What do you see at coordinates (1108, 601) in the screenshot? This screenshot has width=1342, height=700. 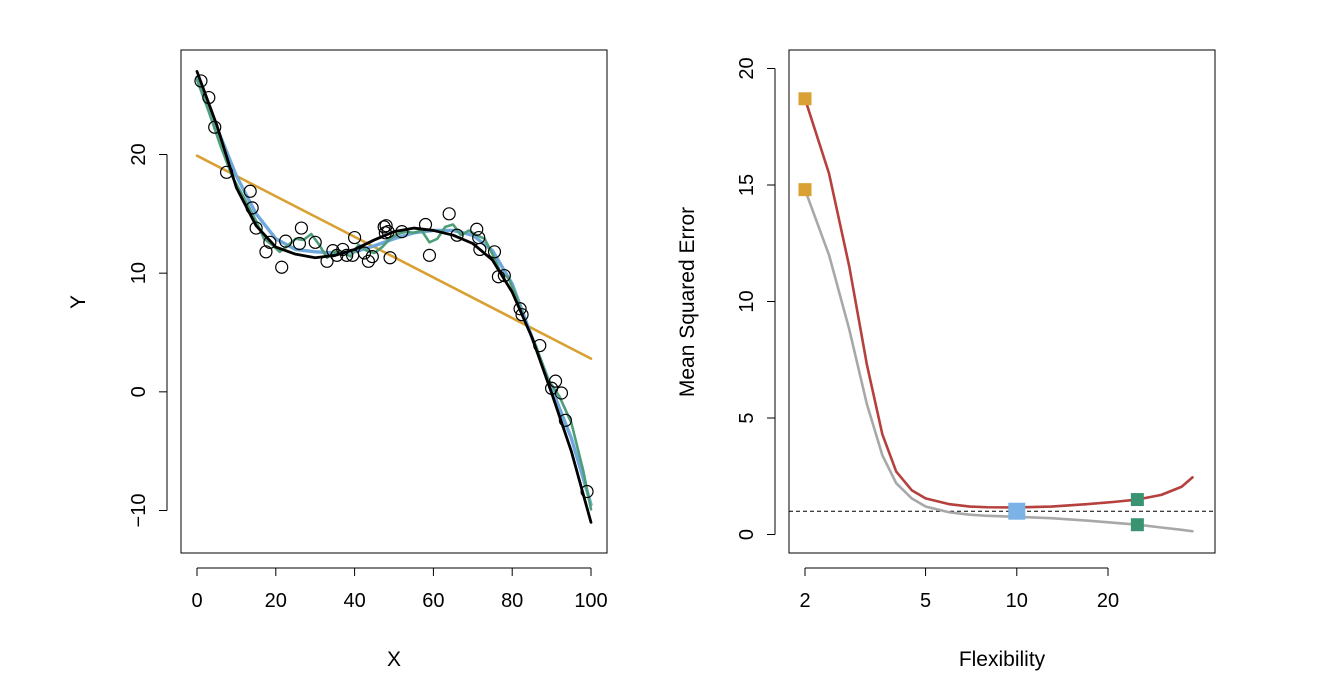 I see `right-x-tick-label: 20` at bounding box center [1108, 601].